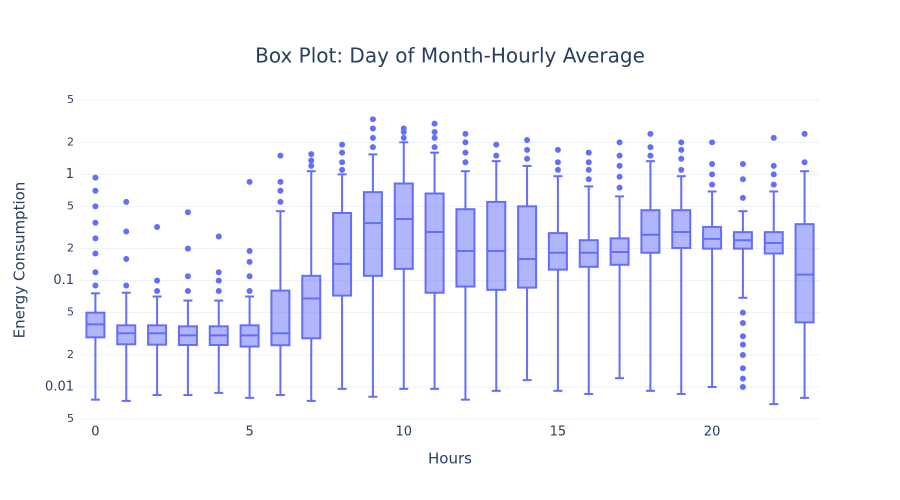  I want to click on x-tick-label: 0, so click(95, 432).